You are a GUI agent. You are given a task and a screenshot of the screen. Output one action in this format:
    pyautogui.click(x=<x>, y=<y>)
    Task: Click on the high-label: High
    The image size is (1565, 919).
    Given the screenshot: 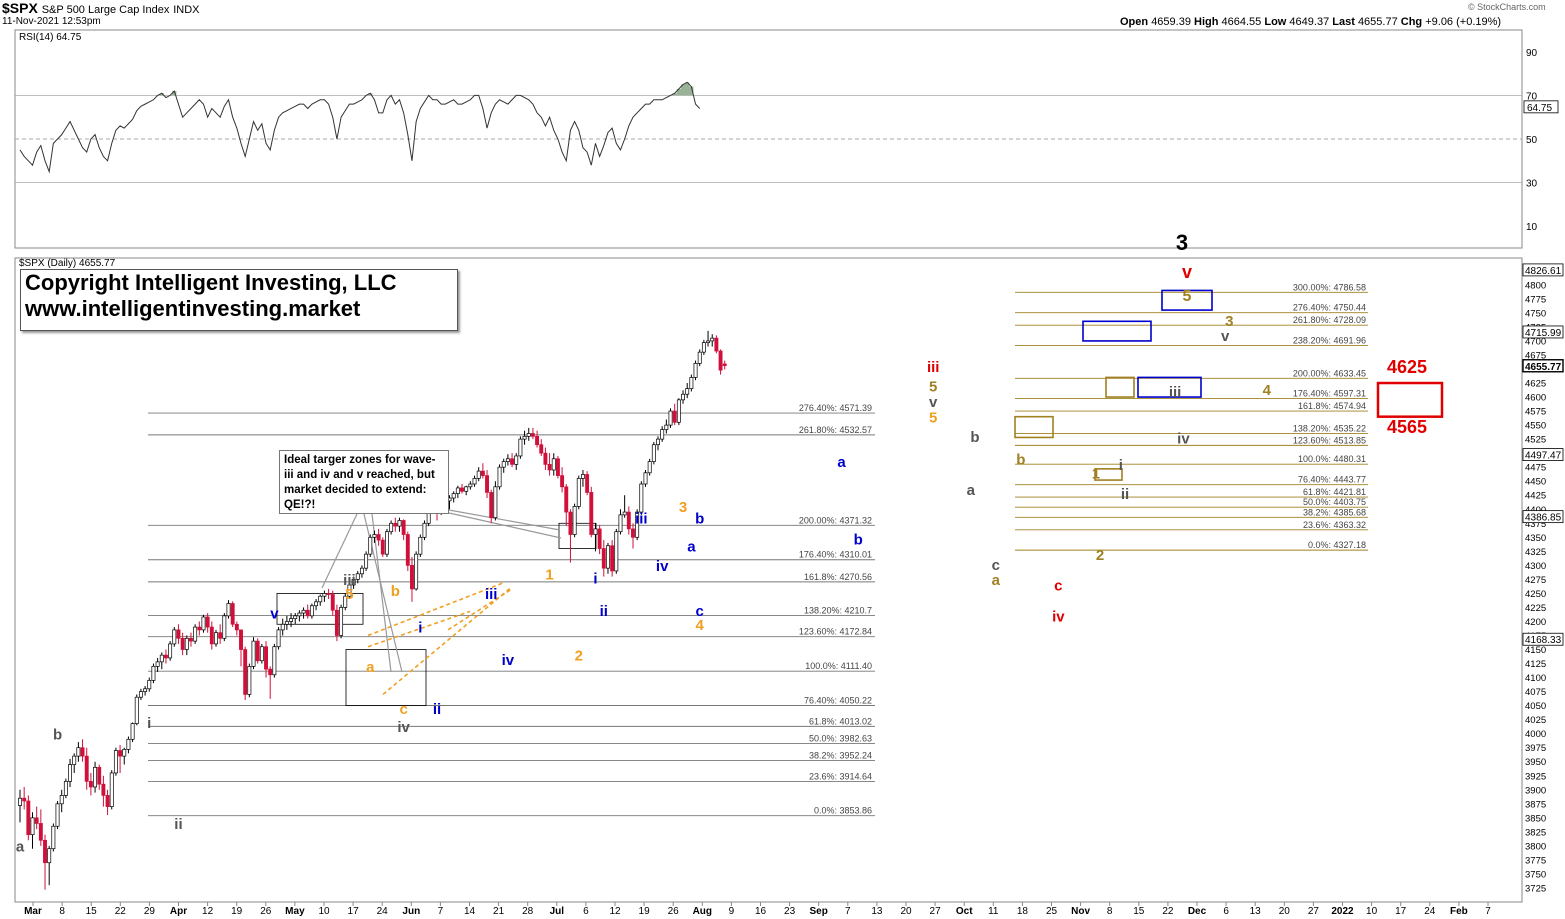 What is the action you would take?
    pyautogui.click(x=1206, y=22)
    